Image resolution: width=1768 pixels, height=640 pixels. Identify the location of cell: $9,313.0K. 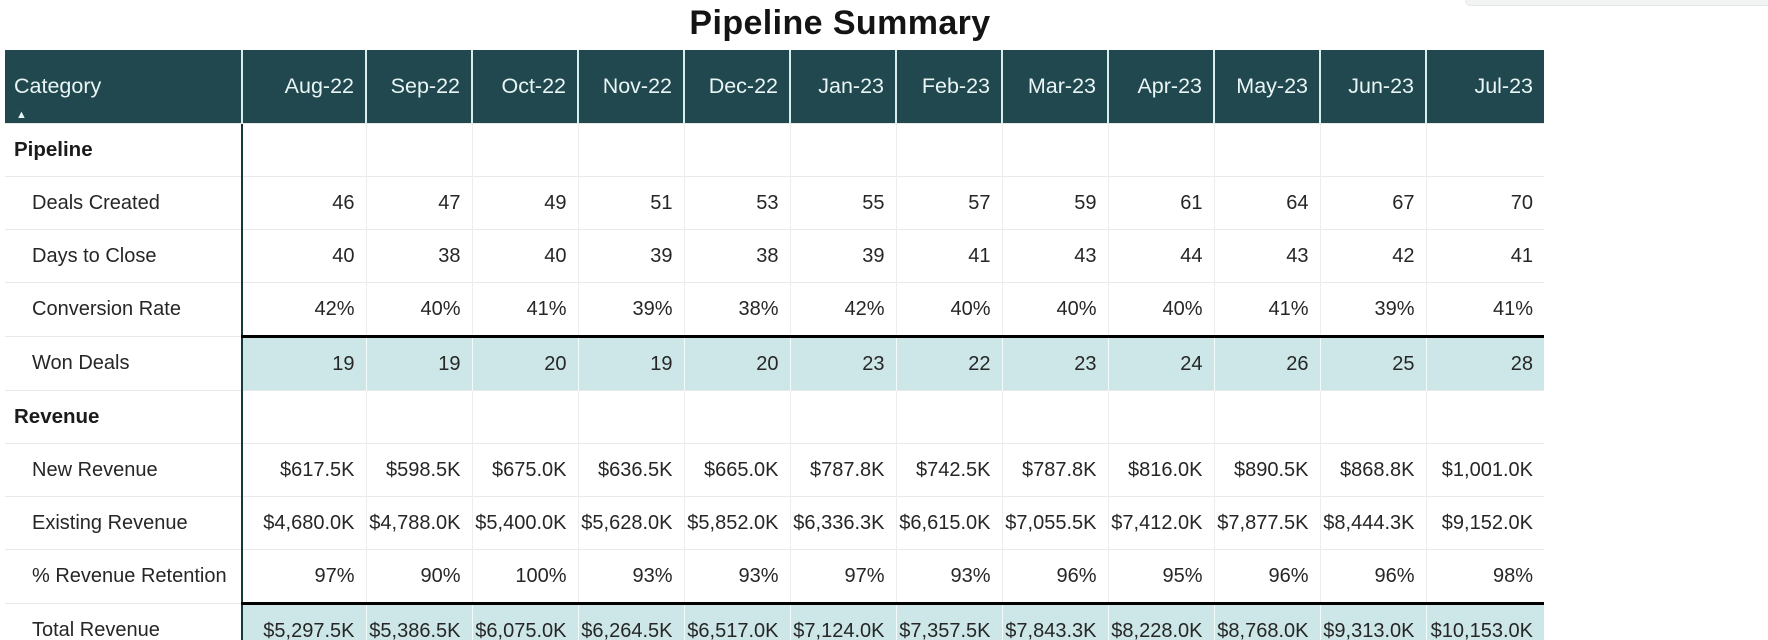
(1372, 621).